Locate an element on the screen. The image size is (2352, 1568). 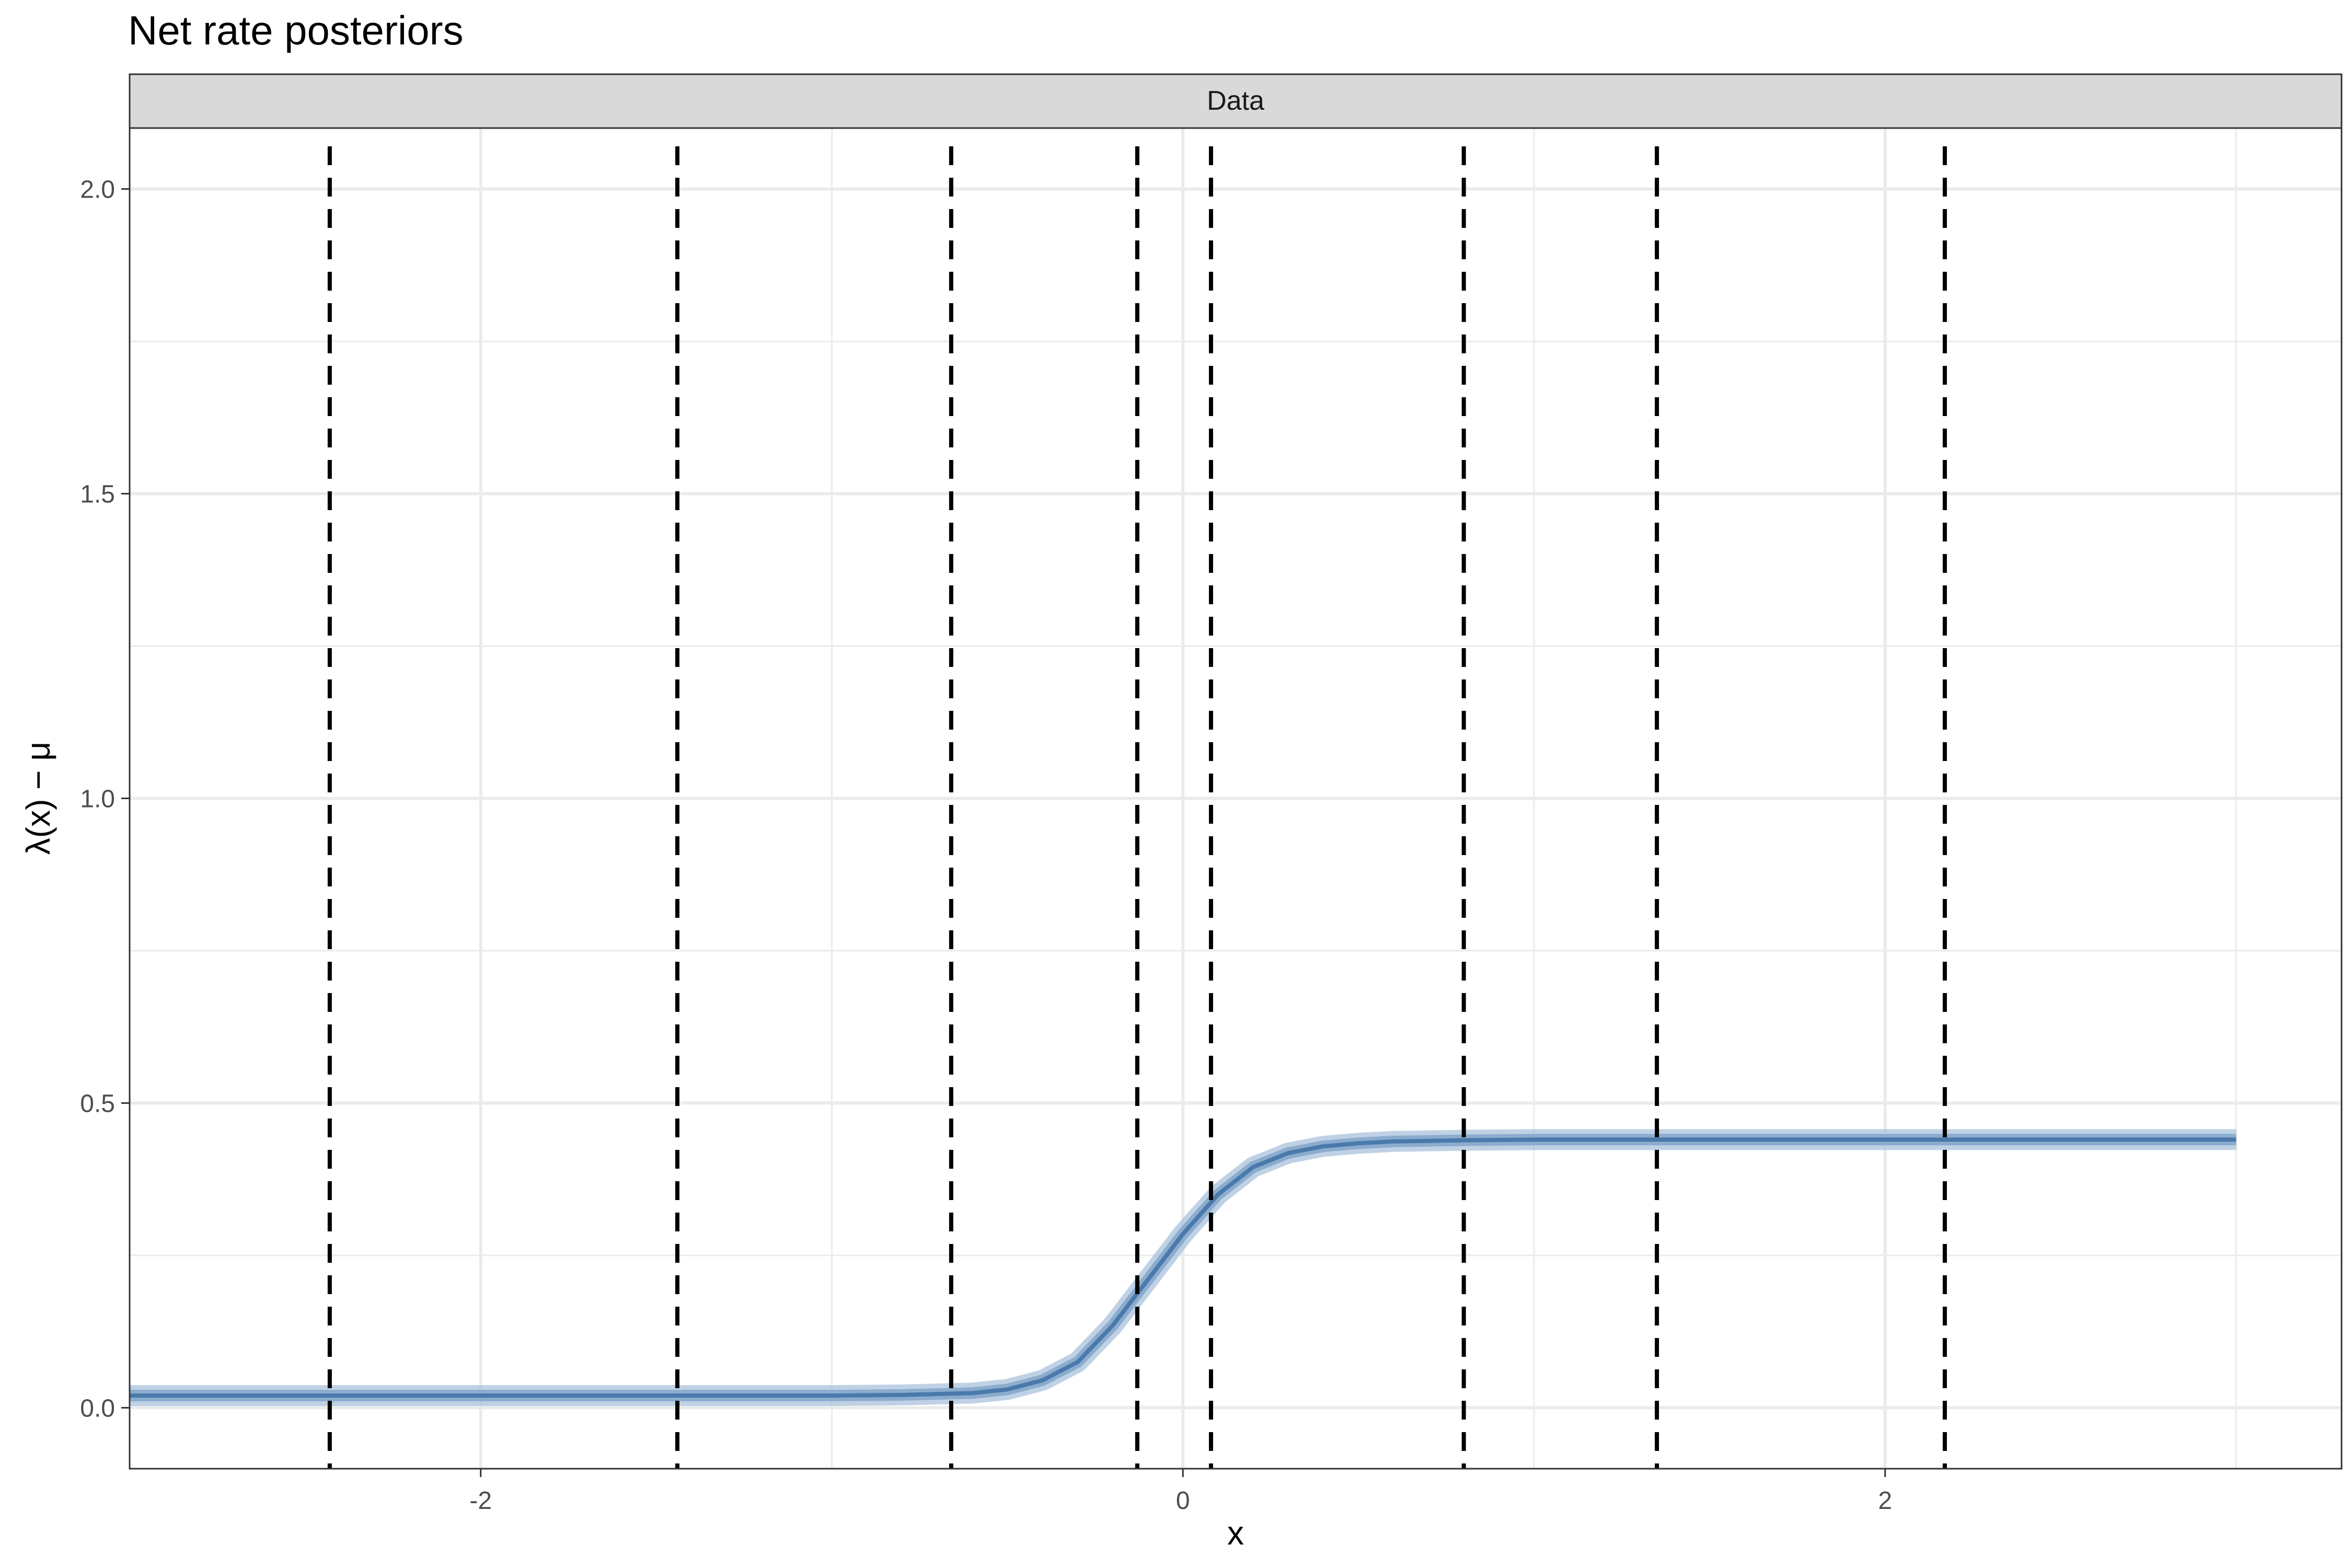
y-tick-label: 0.0 is located at coordinates (97, 1408).